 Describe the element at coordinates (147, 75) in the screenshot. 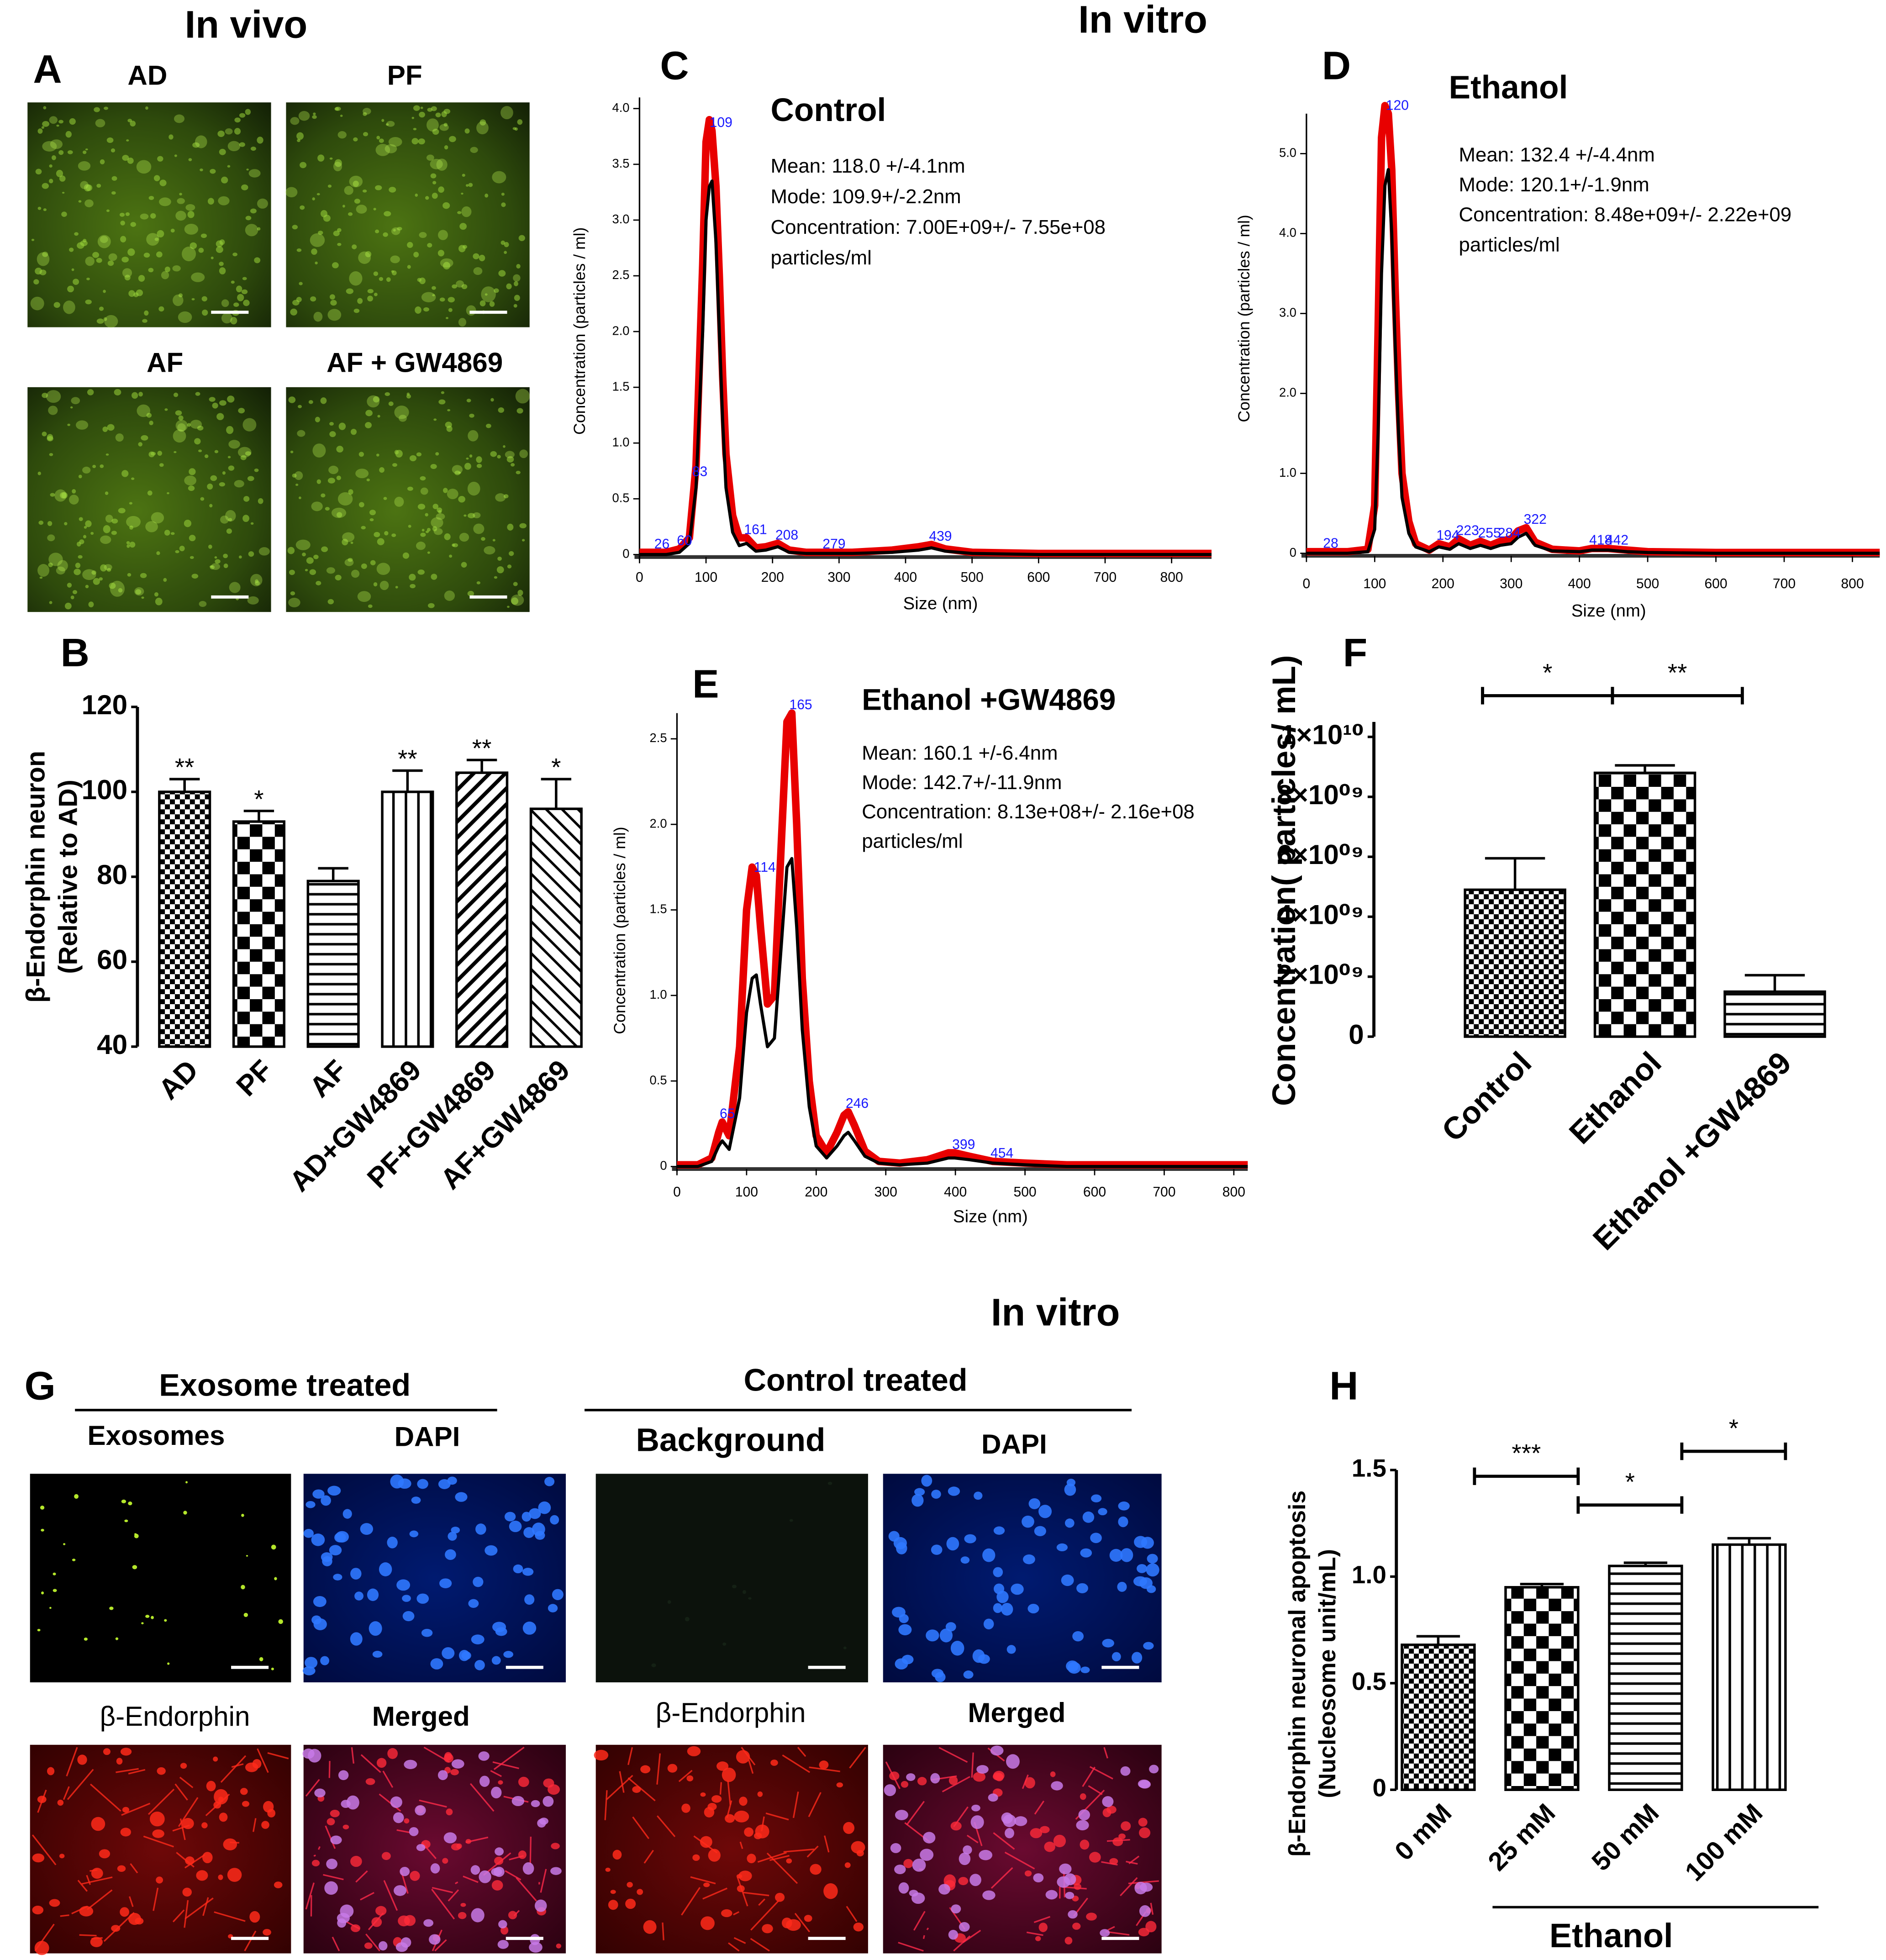

I see `image-label: AD` at that location.